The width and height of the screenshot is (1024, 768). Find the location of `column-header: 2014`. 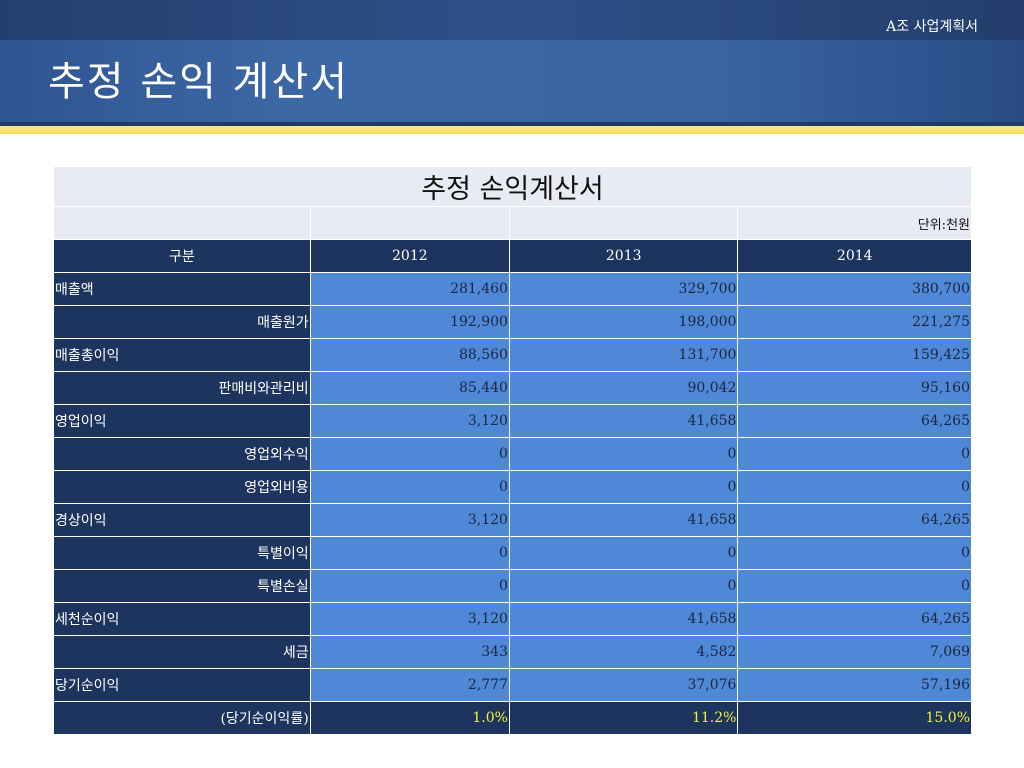

column-header: 2014 is located at coordinates (854, 256).